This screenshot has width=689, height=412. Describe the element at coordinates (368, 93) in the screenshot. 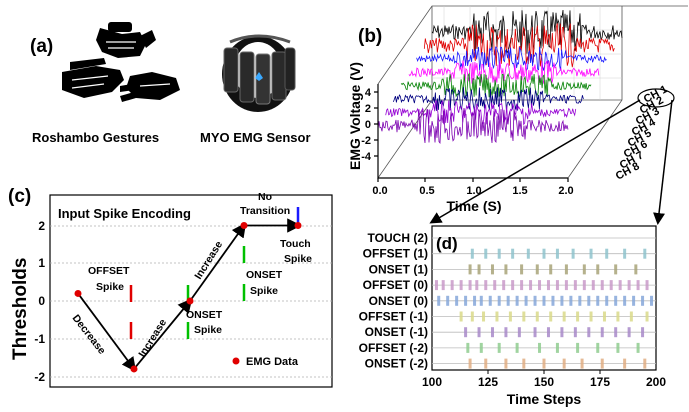

I see `emg-ytick-4: 4` at that location.